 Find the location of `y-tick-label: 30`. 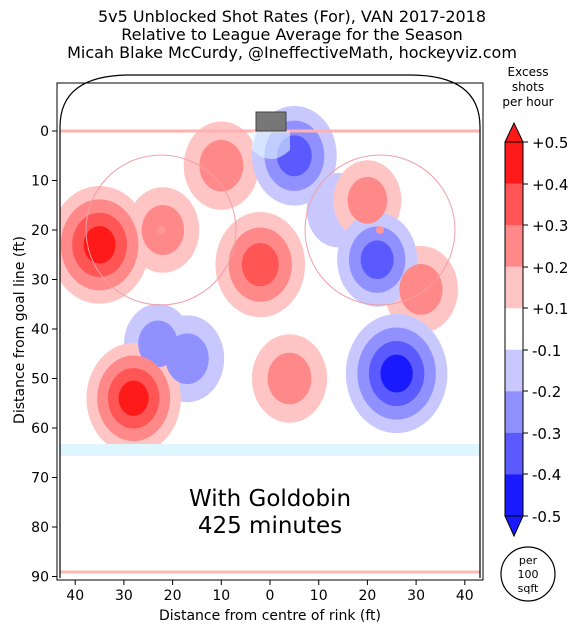

y-tick-label: 30 is located at coordinates (40, 281).